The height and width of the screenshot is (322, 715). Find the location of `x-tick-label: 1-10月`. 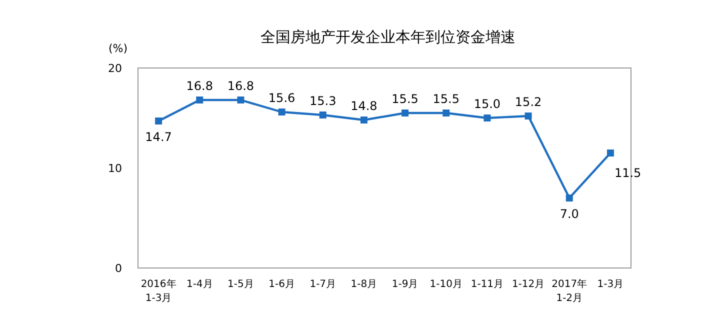

x-tick-label: 1-10月 is located at coordinates (446, 284).